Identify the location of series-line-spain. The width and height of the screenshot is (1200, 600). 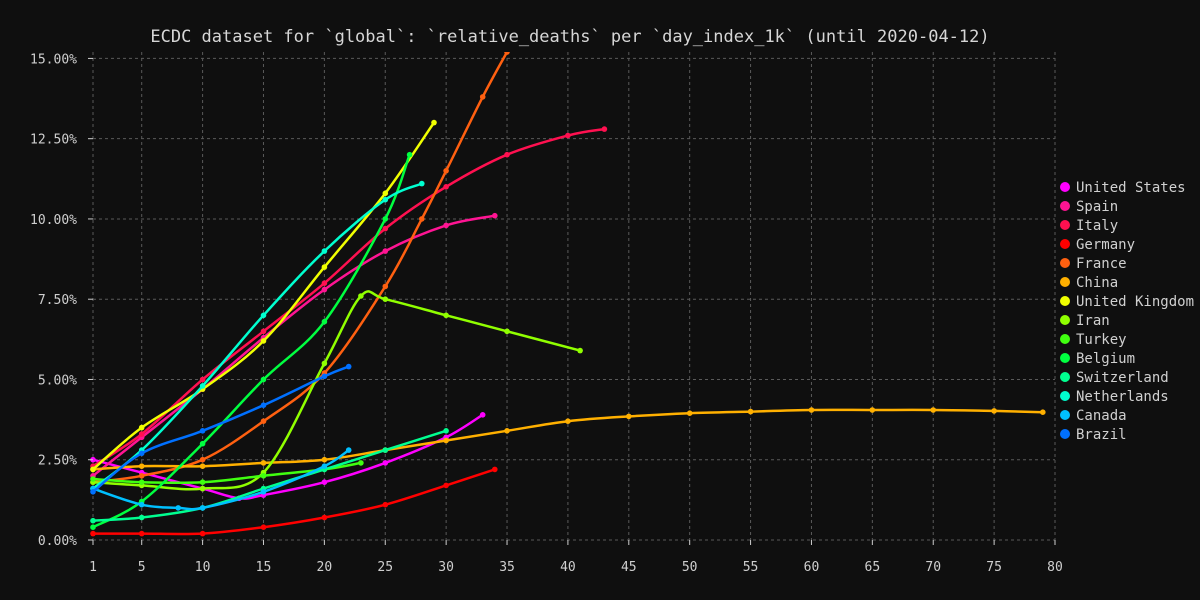
(294, 346).